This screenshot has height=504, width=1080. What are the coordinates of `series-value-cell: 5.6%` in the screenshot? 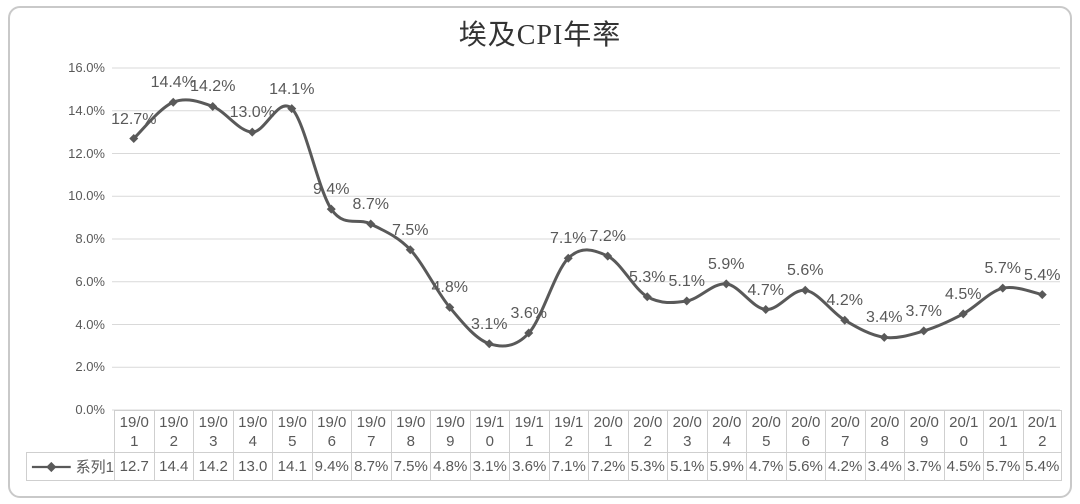 It's located at (805, 466).